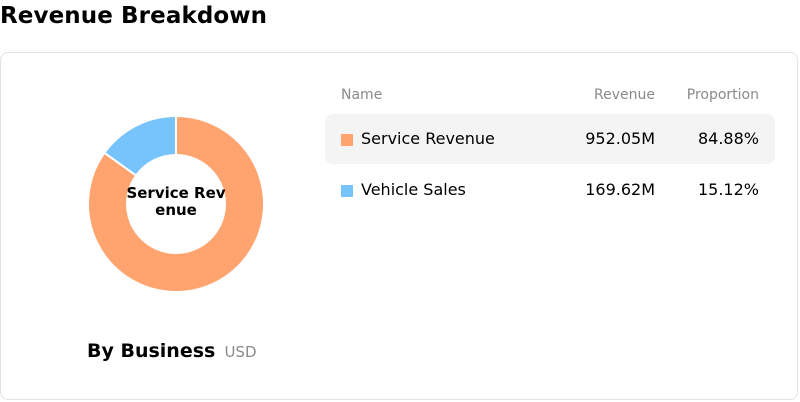 The image size is (800, 402). What do you see at coordinates (728, 189) in the screenshot?
I see `row-proportion: 15.12%` at bounding box center [728, 189].